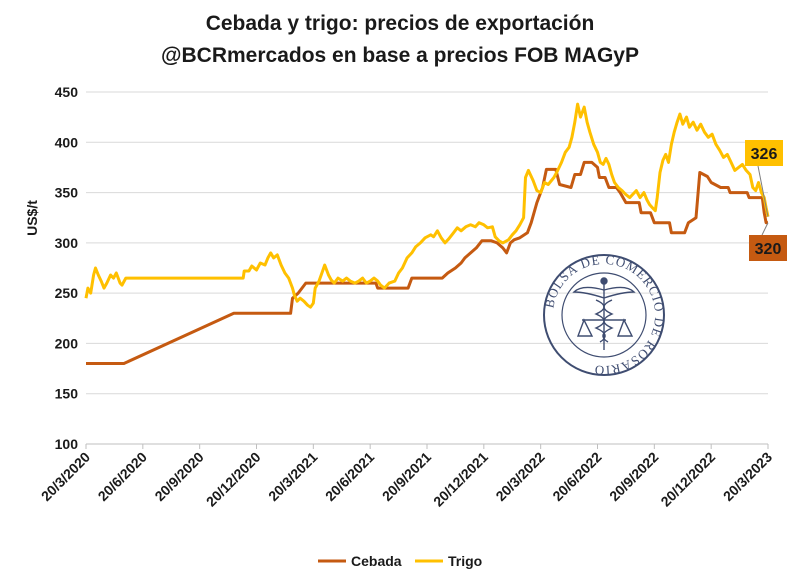 This screenshot has width=800, height=581. What do you see at coordinates (687, 479) in the screenshot?
I see `x-tick-label: 20/12/2022` at bounding box center [687, 479].